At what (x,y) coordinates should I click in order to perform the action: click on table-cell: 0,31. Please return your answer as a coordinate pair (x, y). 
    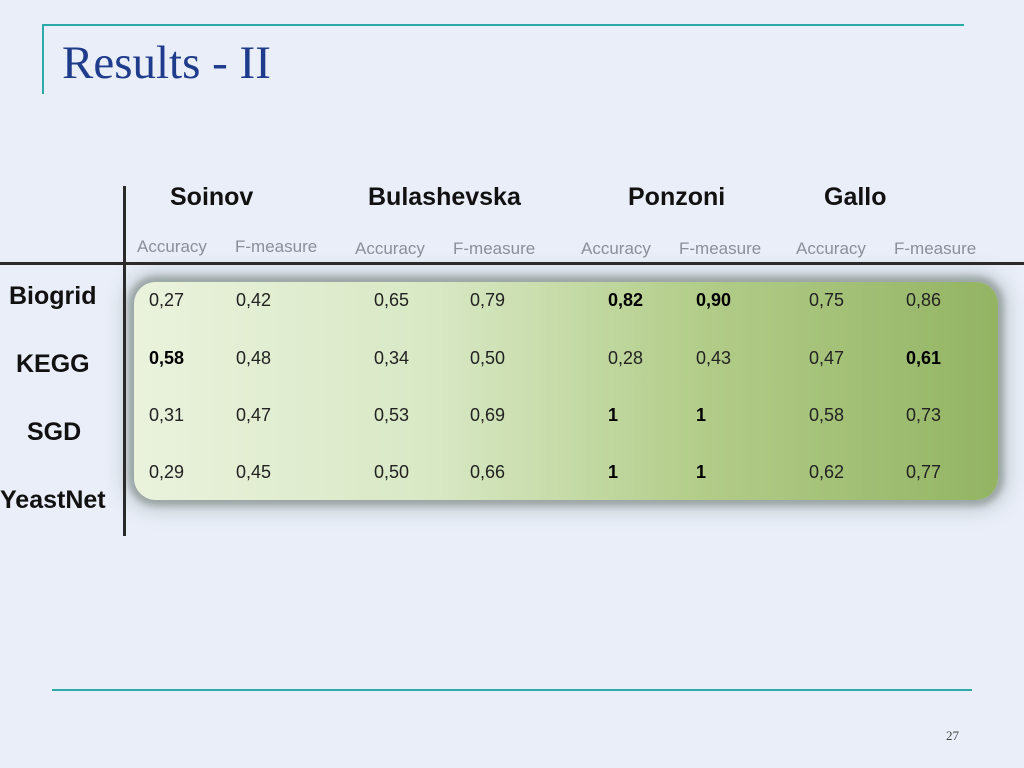
    Looking at the image, I should click on (167, 415).